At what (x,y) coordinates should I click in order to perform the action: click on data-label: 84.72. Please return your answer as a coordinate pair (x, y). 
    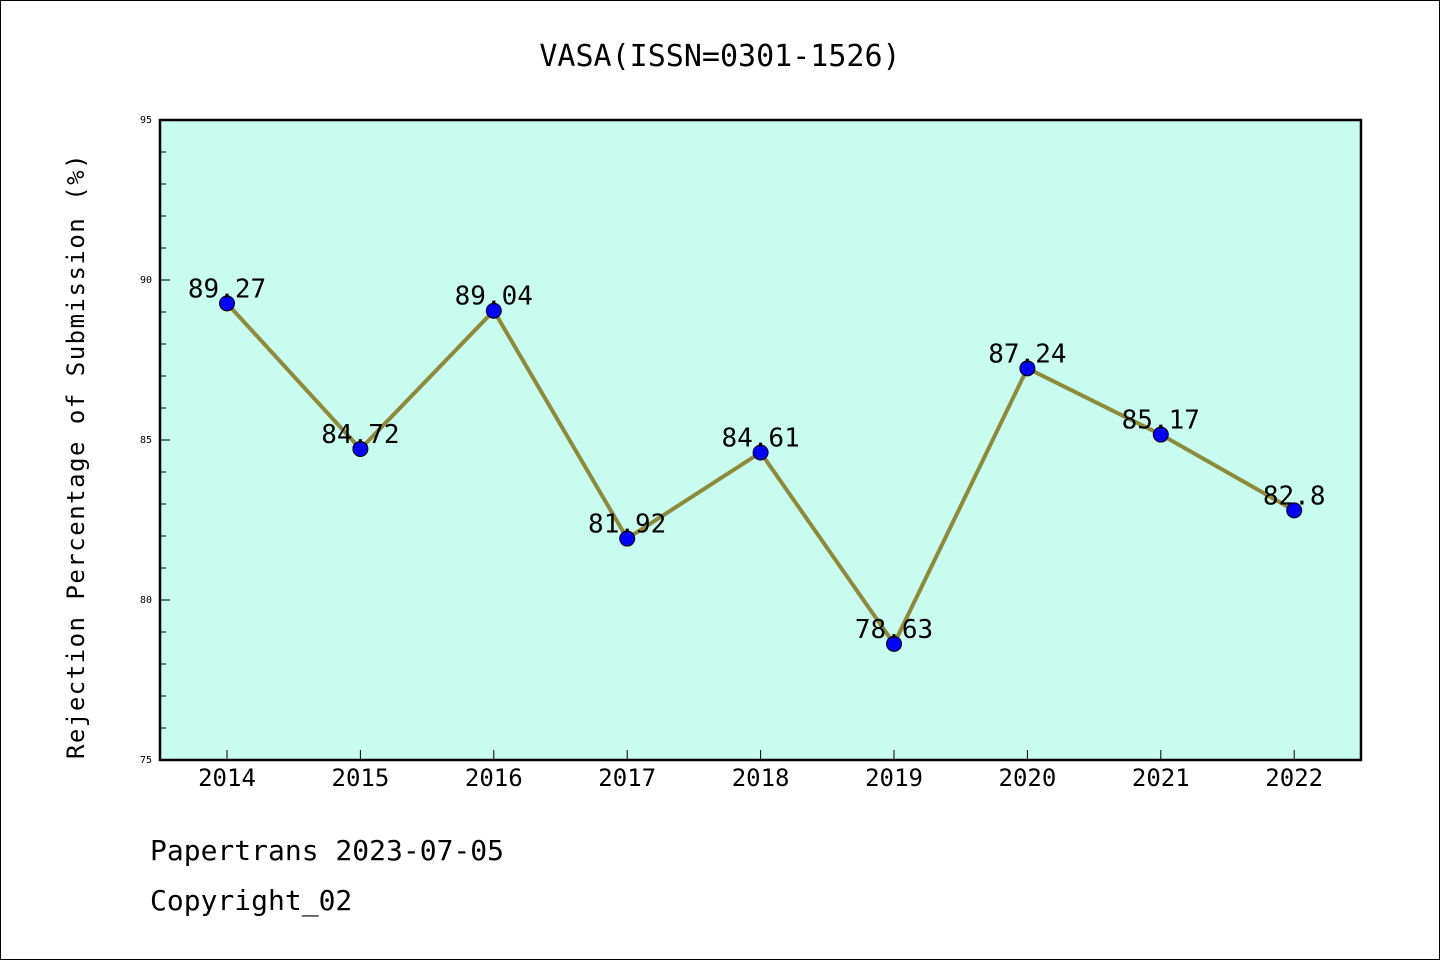
    Looking at the image, I should click on (360, 435).